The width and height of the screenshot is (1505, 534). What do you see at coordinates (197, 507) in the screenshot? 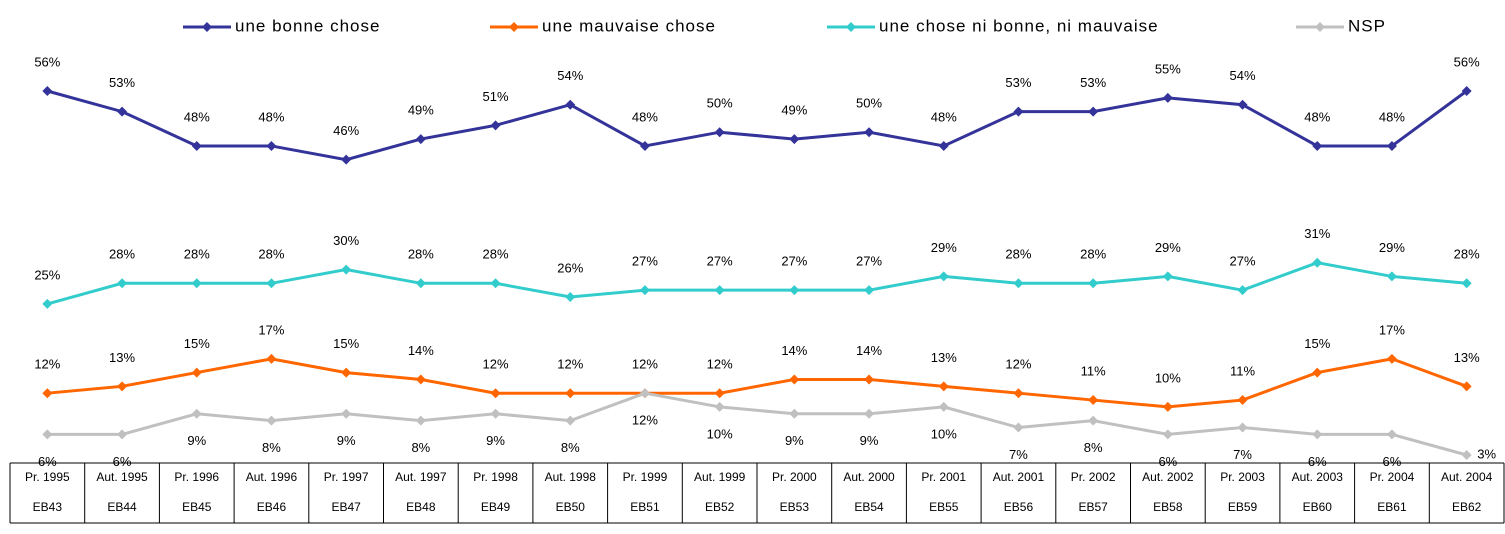
I see `x-tick-sublabel: EB45` at bounding box center [197, 507].